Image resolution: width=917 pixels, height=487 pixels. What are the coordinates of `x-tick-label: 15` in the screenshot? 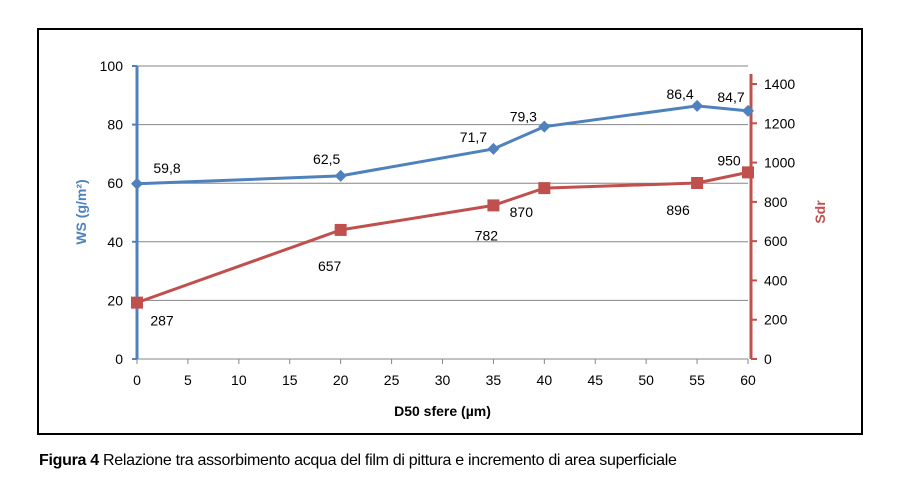 It's located at (290, 380).